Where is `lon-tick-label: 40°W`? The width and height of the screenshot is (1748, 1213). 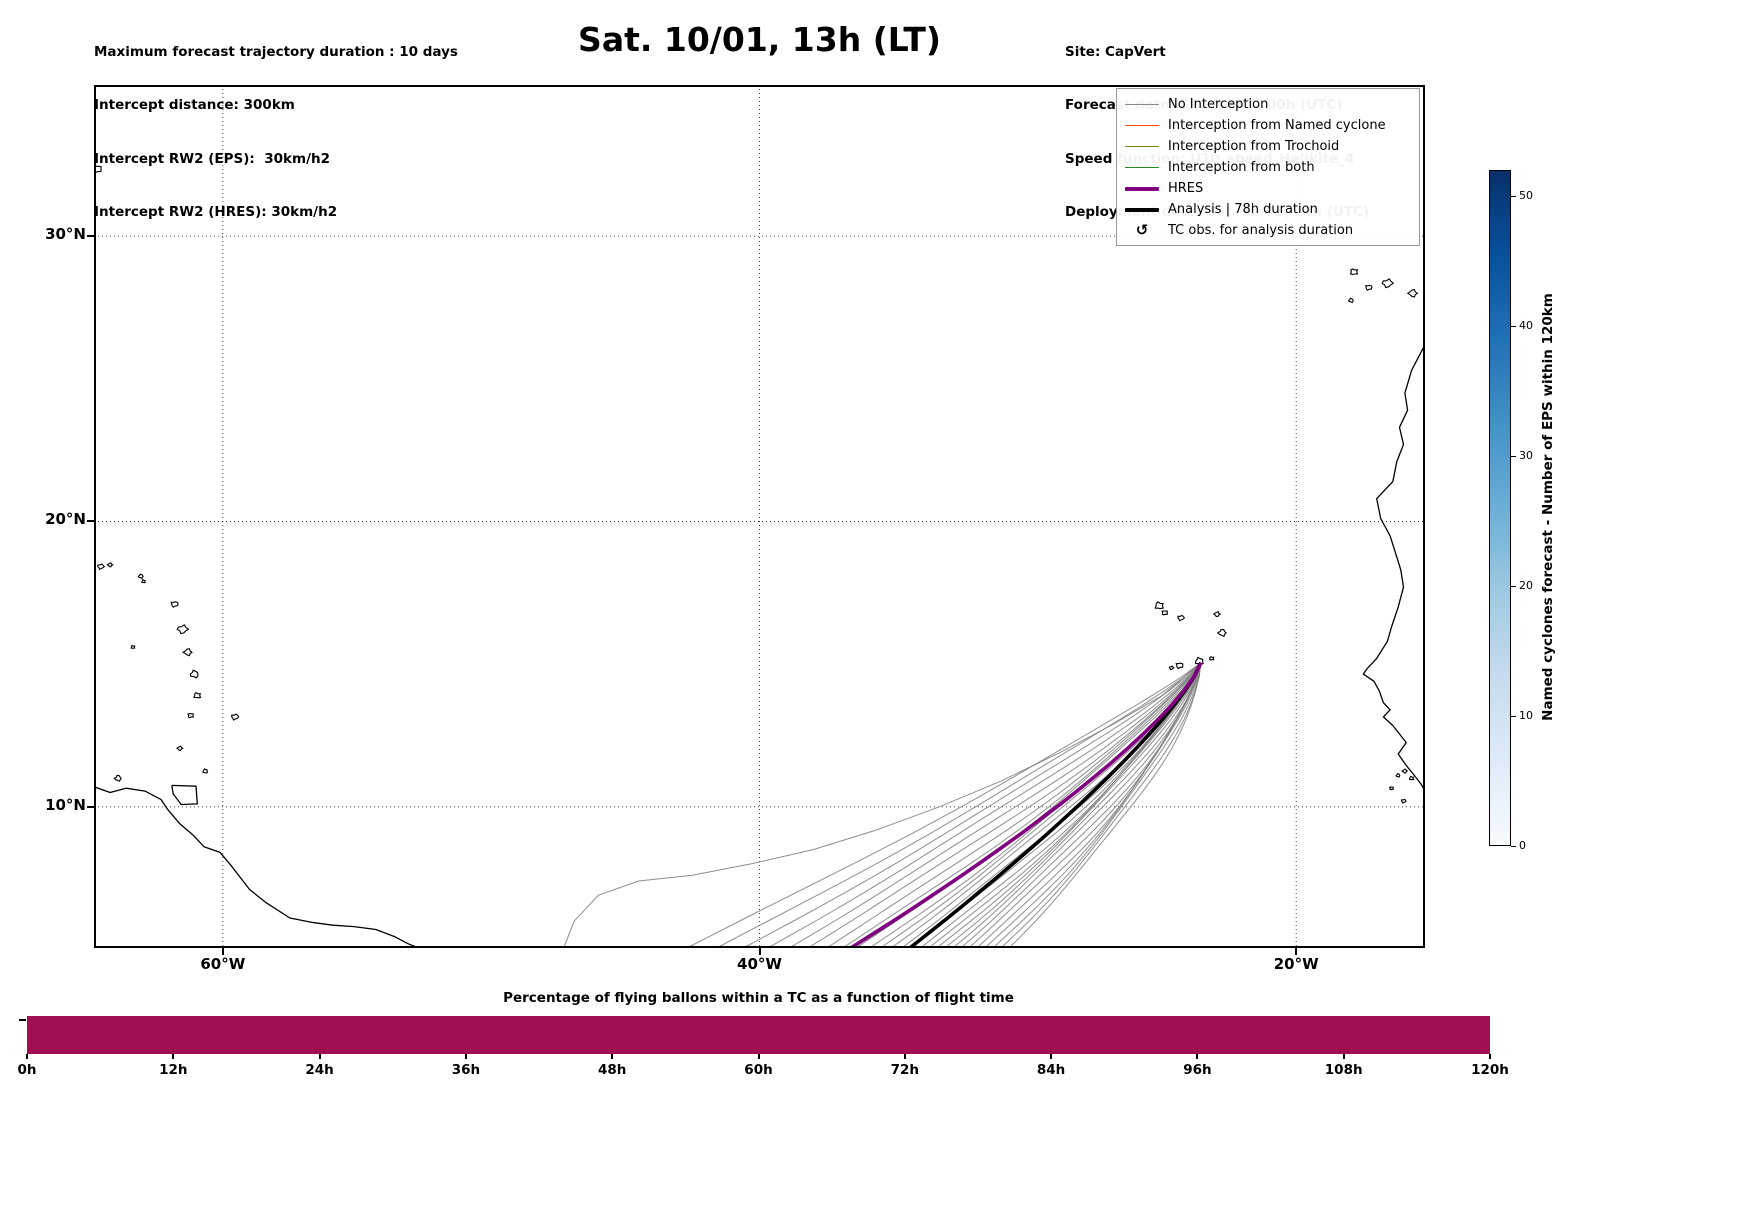
lon-tick-label: 40°W is located at coordinates (759, 964).